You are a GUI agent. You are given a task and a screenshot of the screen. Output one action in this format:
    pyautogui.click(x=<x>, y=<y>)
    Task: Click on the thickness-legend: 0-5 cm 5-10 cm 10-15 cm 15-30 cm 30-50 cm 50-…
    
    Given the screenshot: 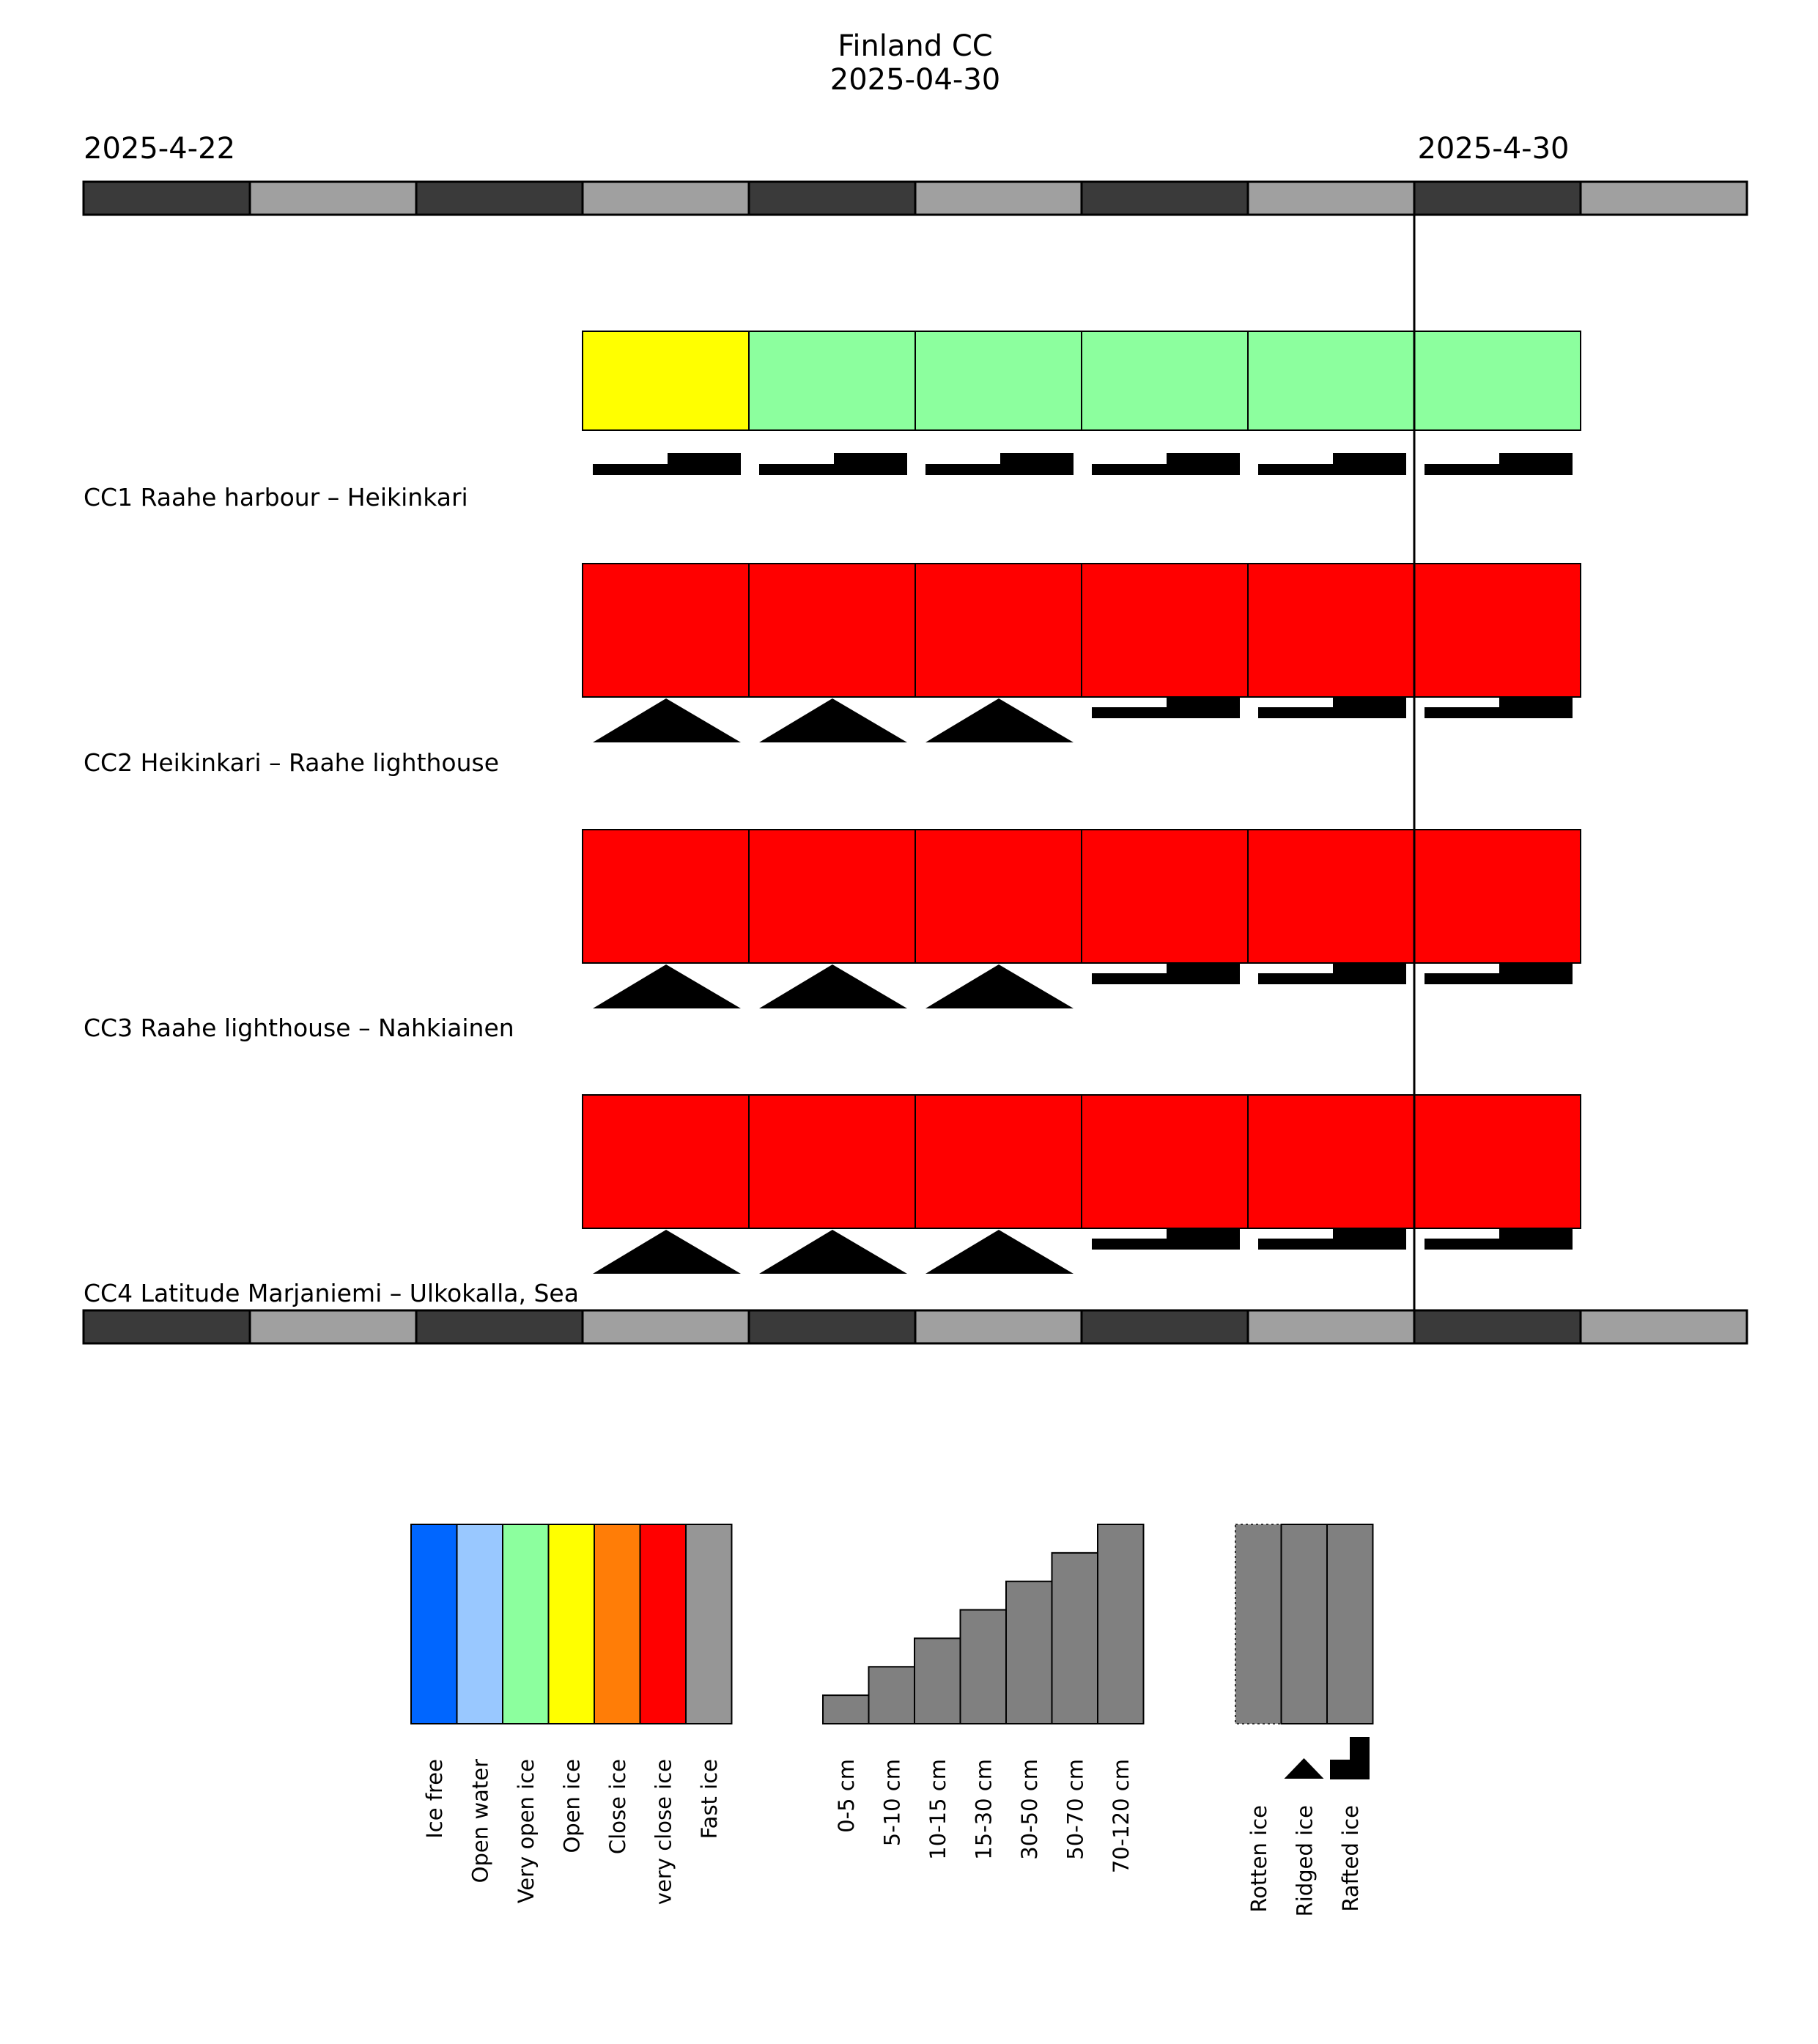 What is the action you would take?
    pyautogui.click(x=983, y=1699)
    